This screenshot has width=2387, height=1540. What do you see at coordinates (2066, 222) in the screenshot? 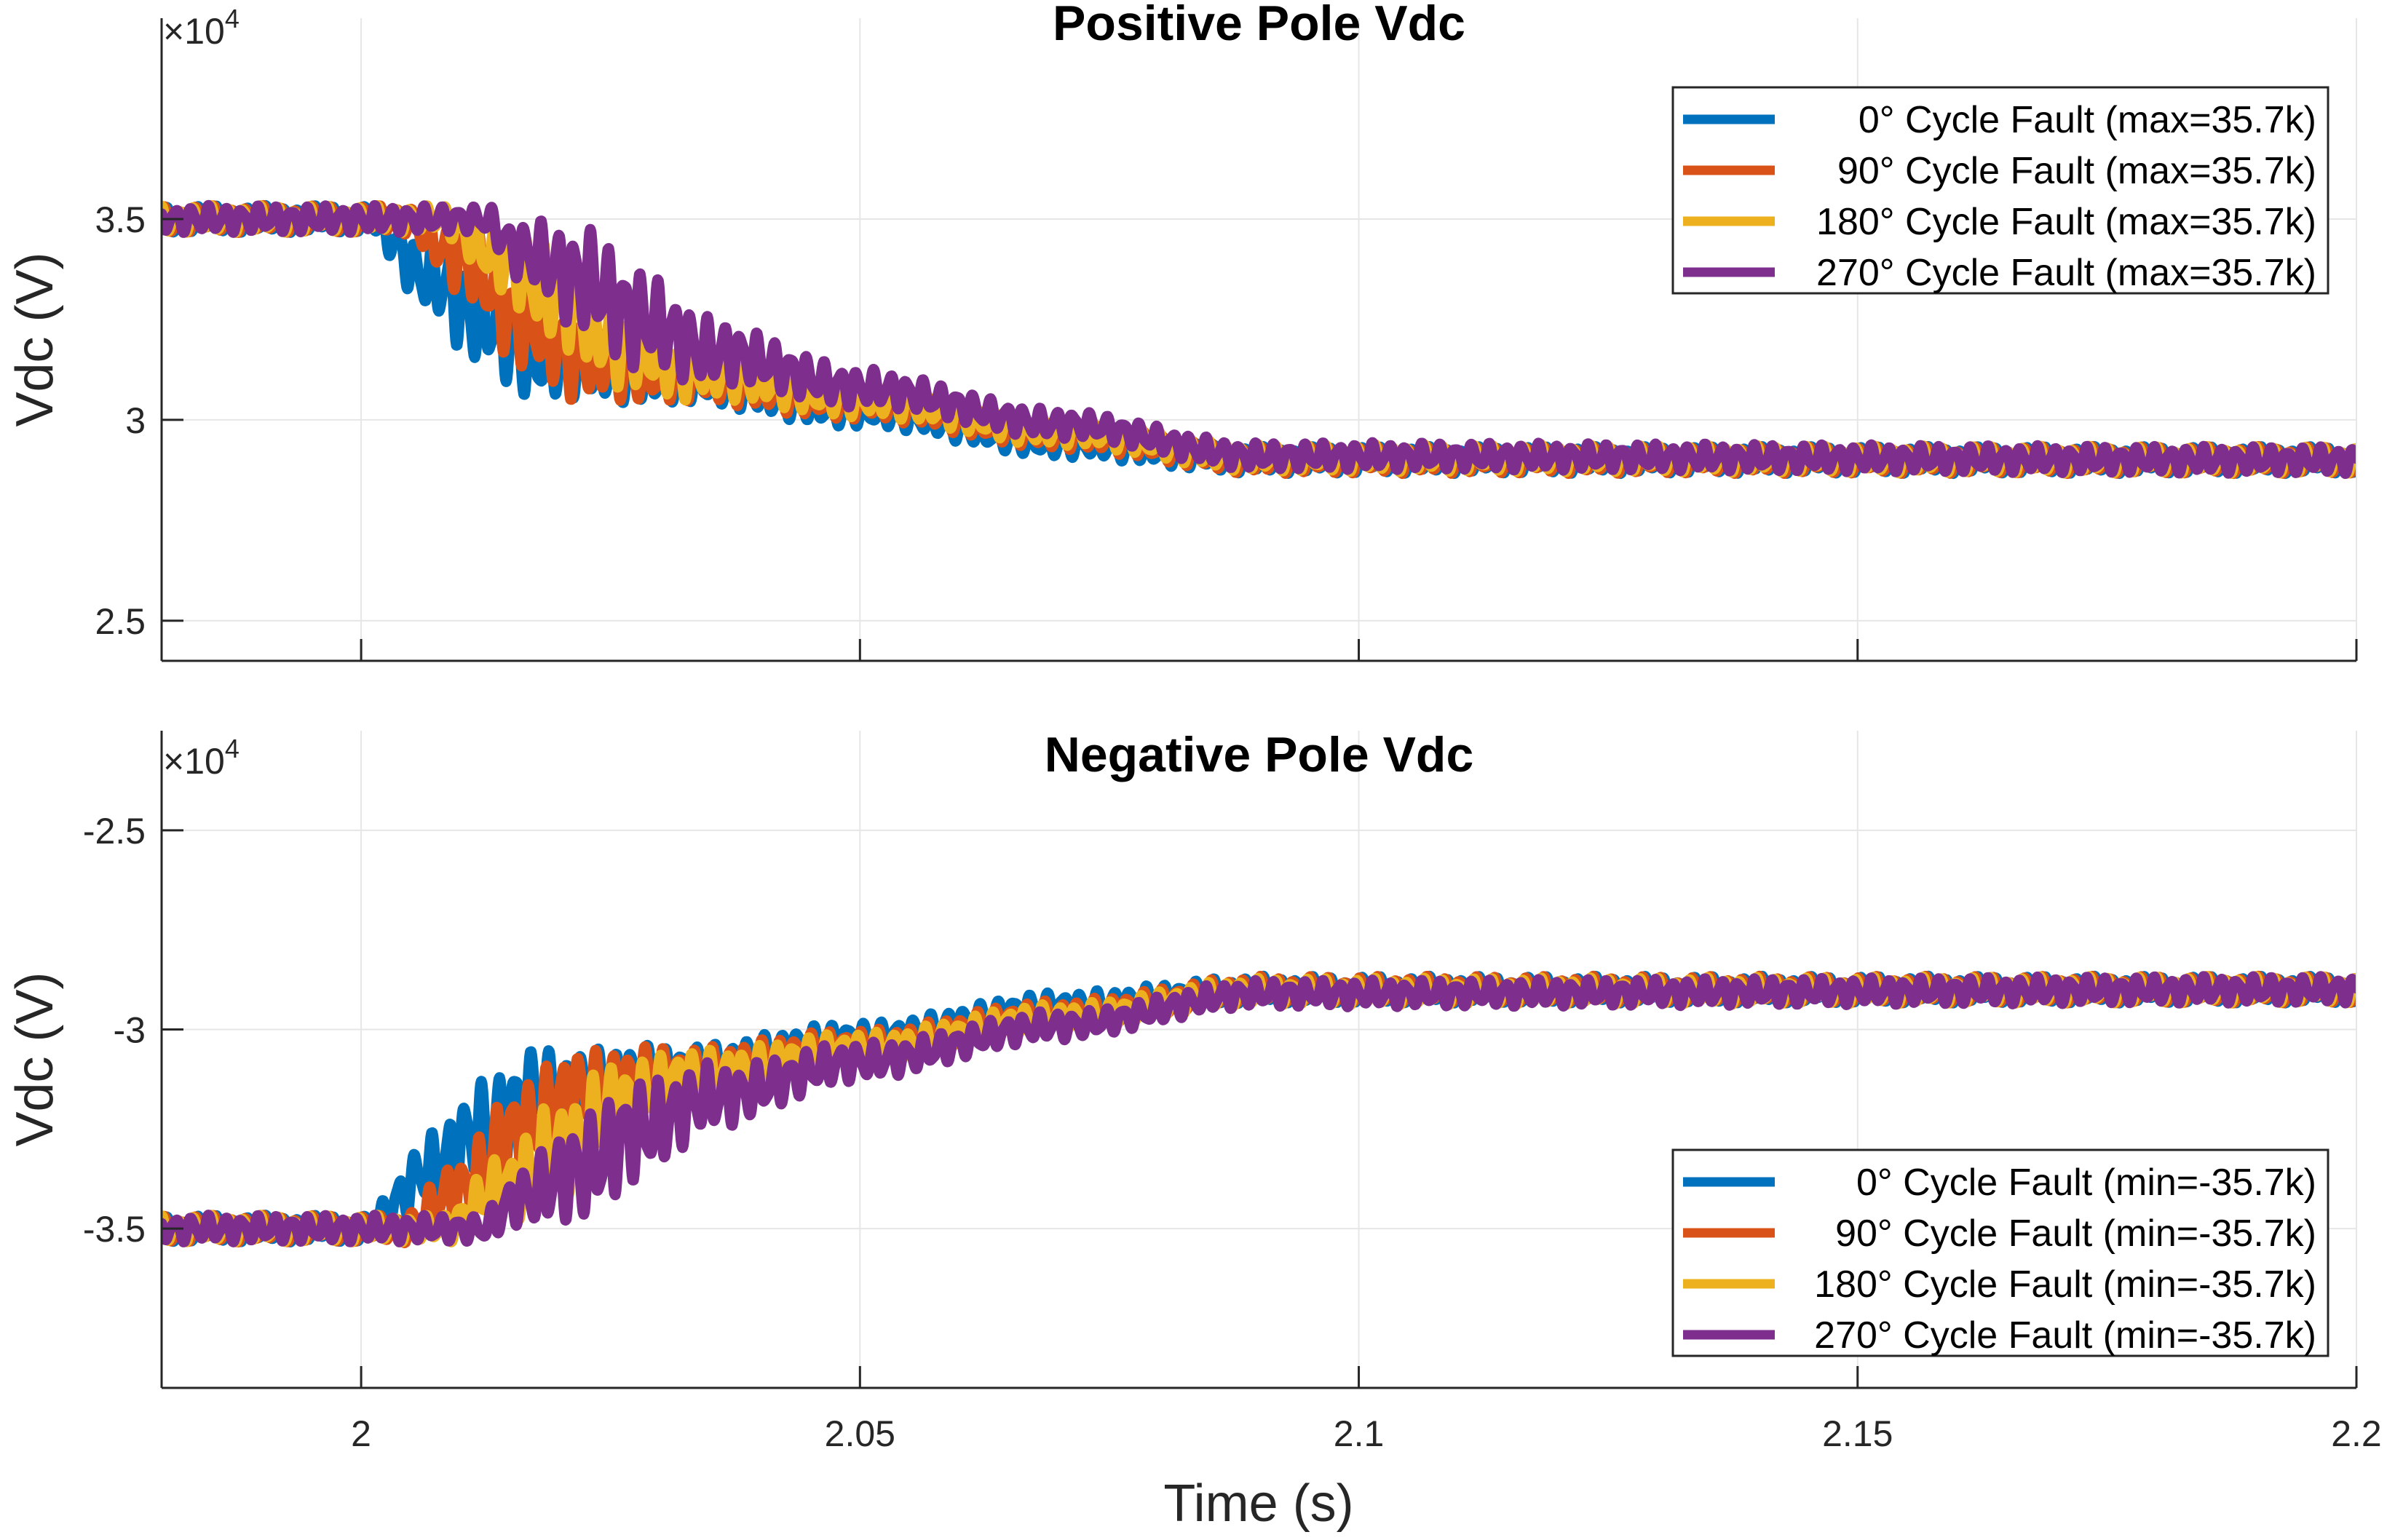
I see `legend-item-label: 180° Cycle Fault (max=35.7k)` at bounding box center [2066, 222].